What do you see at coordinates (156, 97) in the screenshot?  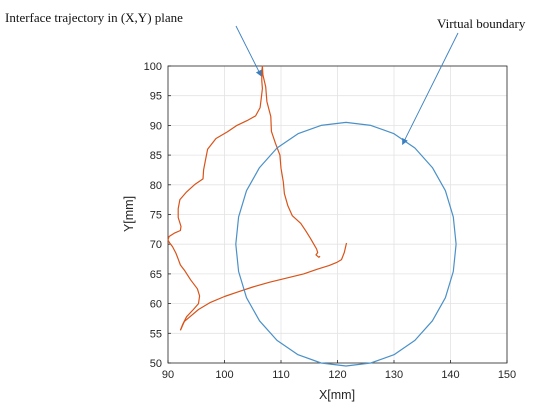 I see `y-tick-label: 95` at bounding box center [156, 97].